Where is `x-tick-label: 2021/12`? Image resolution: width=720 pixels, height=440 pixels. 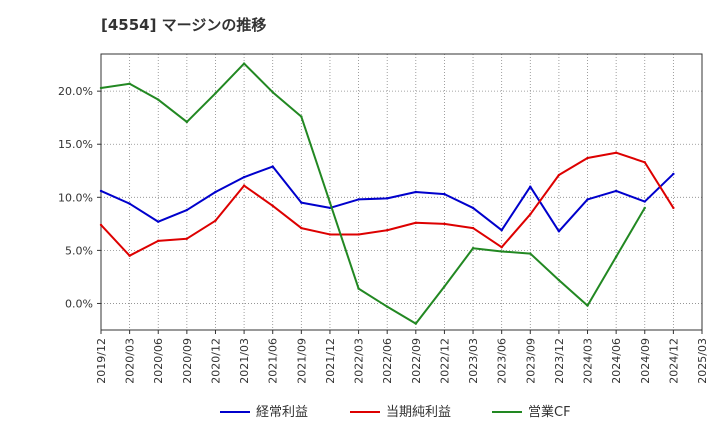
x-tick-label: 2021/12 is located at coordinates (330, 361).